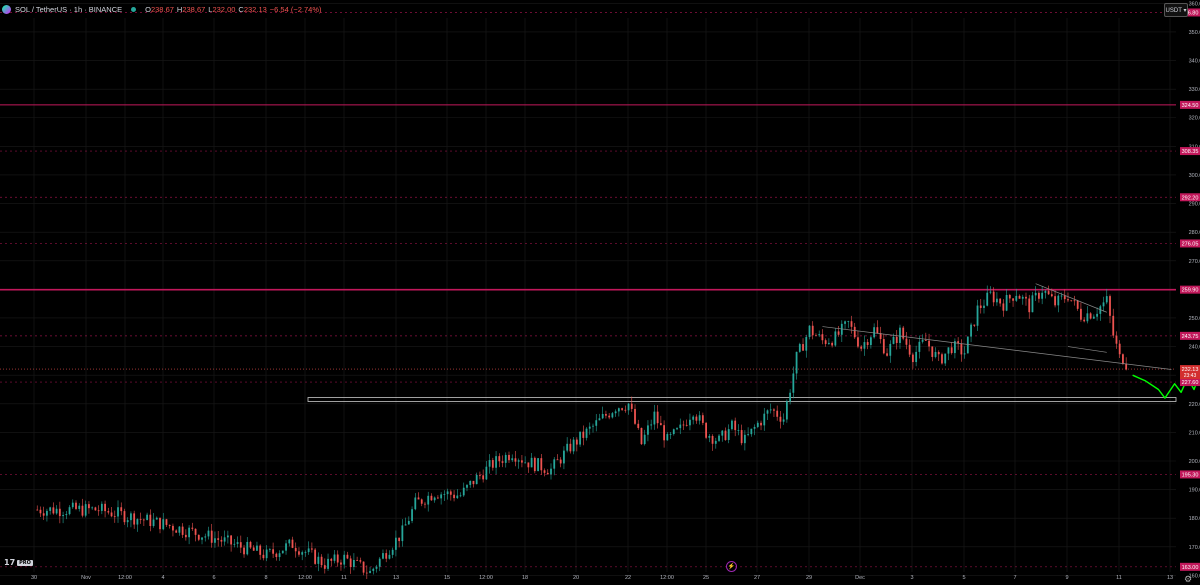  Describe the element at coordinates (1190, 383) in the screenshot. I see `price-badge-label-7: 227.60` at that location.